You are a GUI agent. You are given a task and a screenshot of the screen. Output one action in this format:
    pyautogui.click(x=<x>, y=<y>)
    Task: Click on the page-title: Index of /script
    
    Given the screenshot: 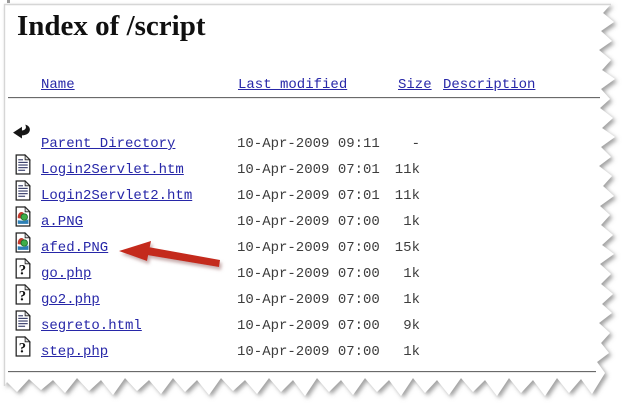 What is the action you would take?
    pyautogui.click(x=111, y=26)
    